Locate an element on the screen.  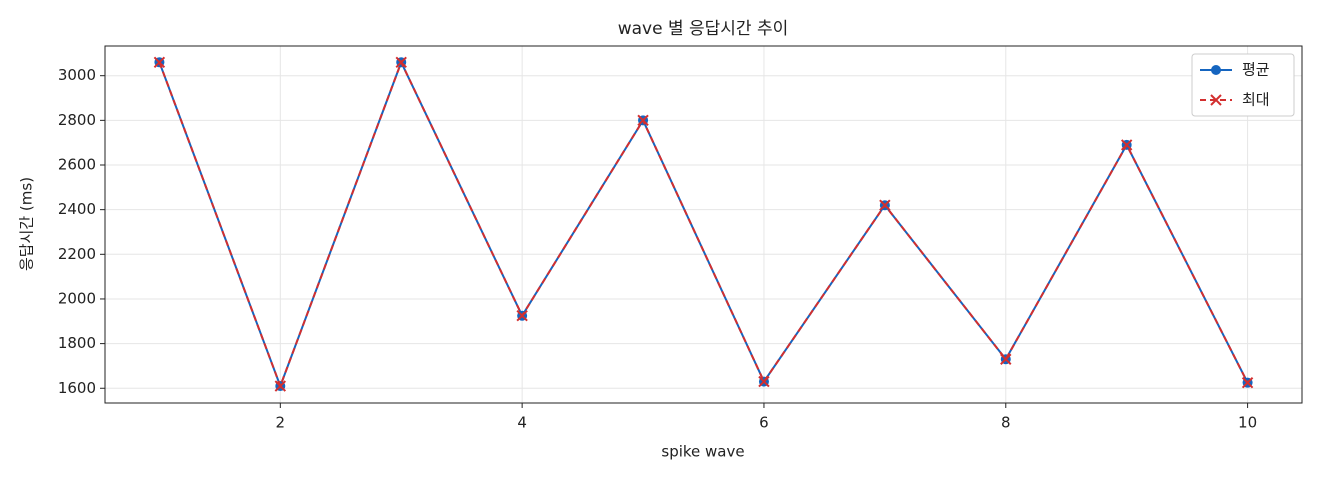
y-tick-label: 2000 is located at coordinates (77, 298).